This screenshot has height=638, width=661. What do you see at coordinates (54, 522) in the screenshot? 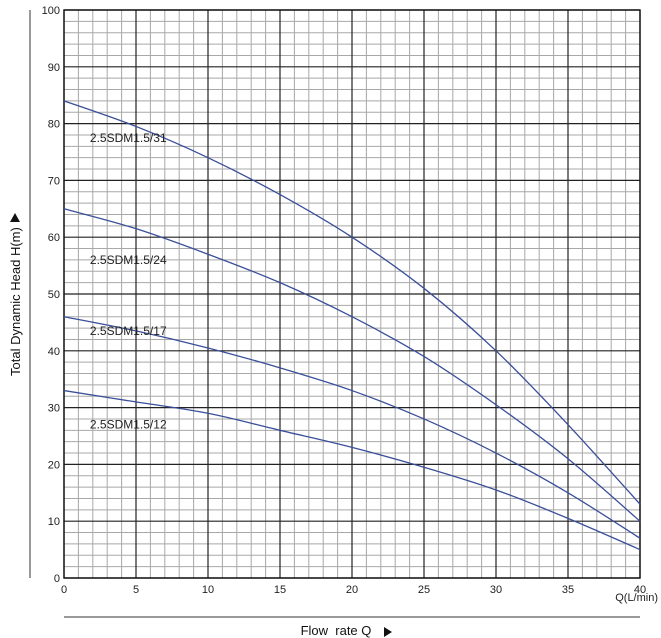
I see `y-tick-label: 10` at bounding box center [54, 522].